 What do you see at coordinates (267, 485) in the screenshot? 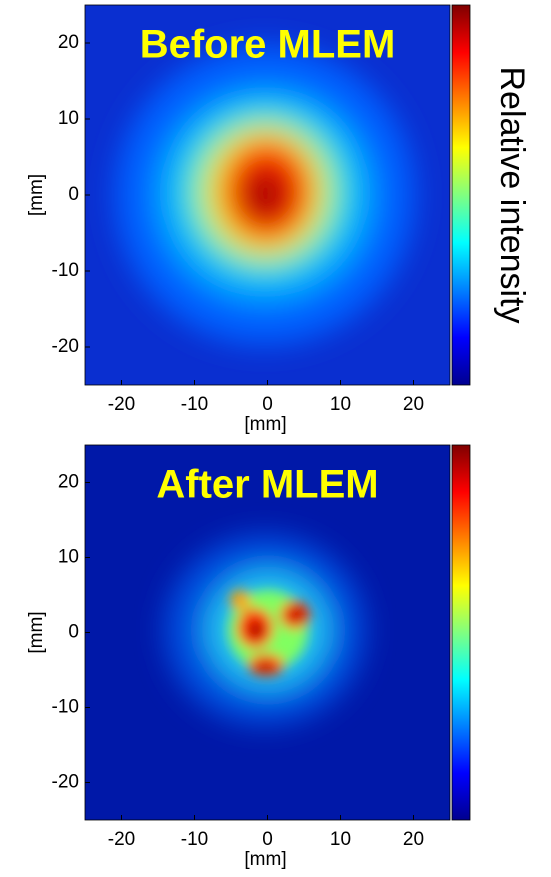
I see `panel-title: After MLEM` at bounding box center [267, 485].